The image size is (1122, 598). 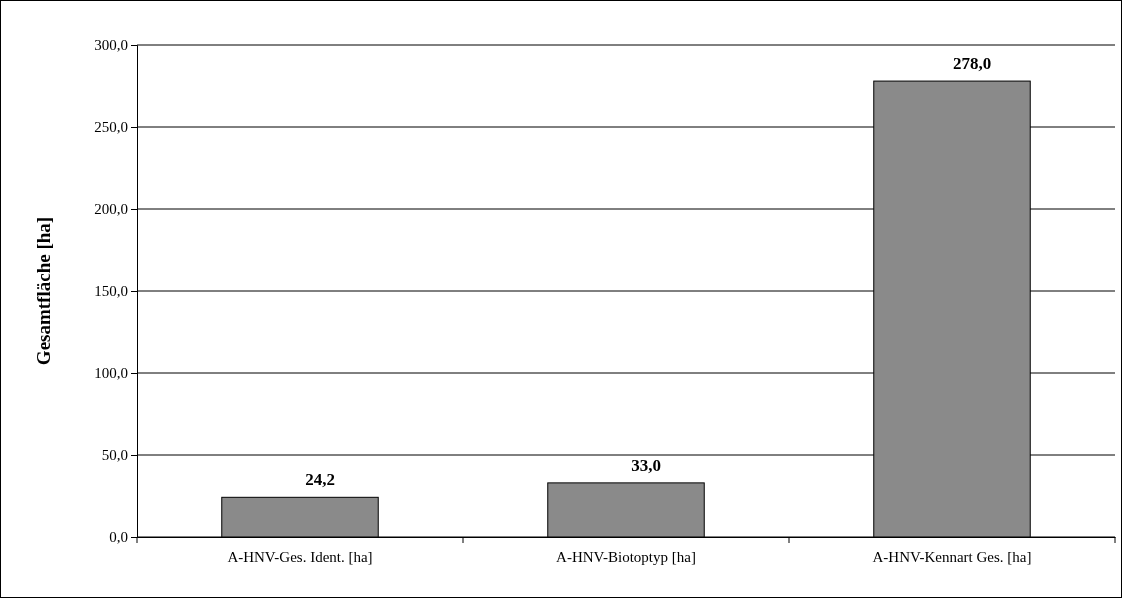 I want to click on y-tick-label: 50,0, so click(x=114, y=455).